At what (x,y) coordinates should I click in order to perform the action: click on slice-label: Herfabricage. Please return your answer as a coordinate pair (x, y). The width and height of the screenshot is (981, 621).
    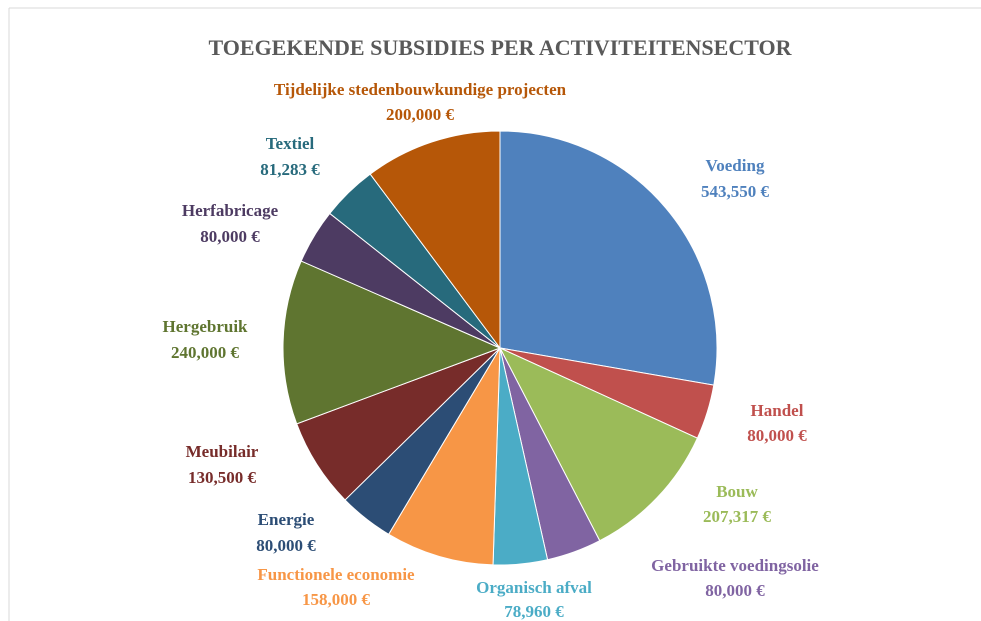
    Looking at the image, I should click on (230, 210).